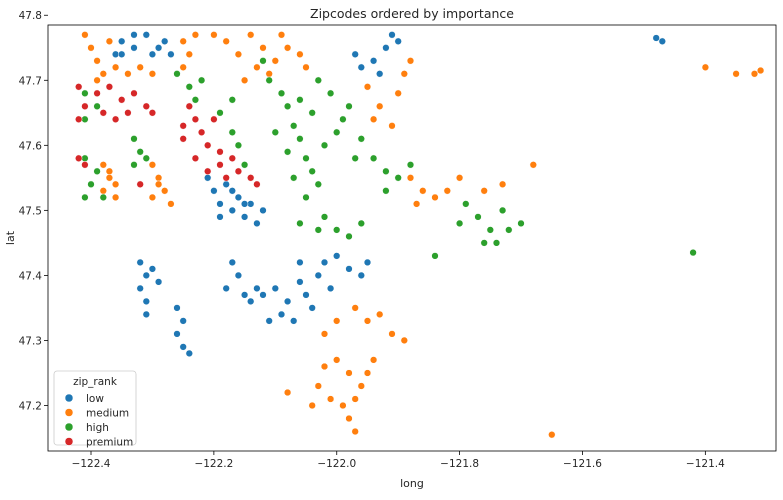 The height and width of the screenshot is (500, 783). Describe the element at coordinates (30, 81) in the screenshot. I see `y-tick-label: 47.7` at that location.